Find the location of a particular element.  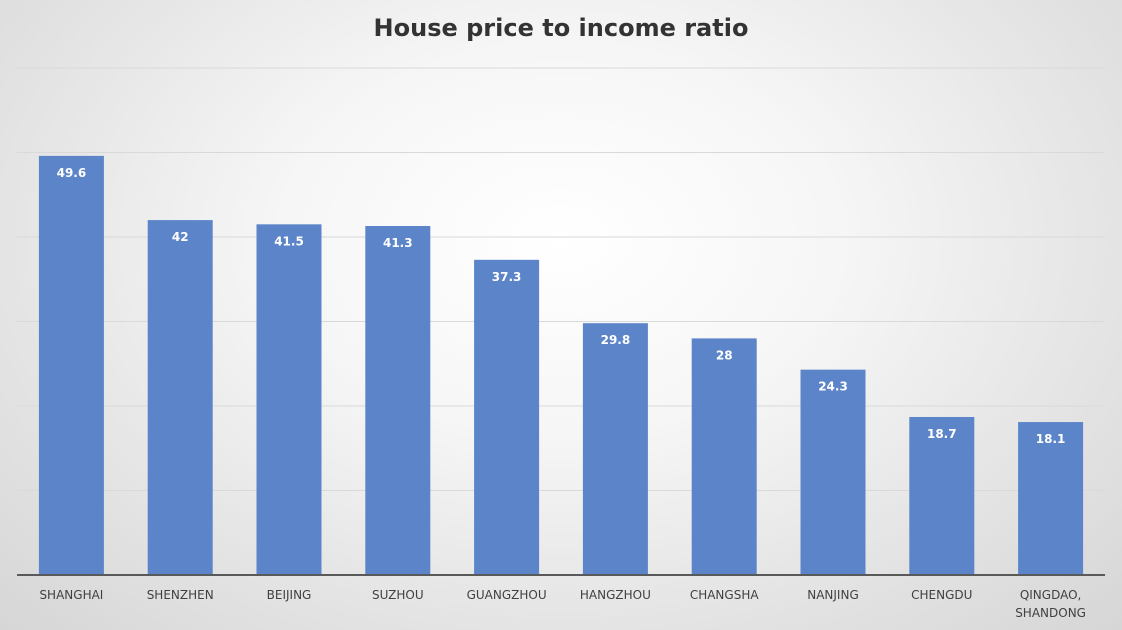

x-tick-label: SHANGHAI is located at coordinates (71, 595).